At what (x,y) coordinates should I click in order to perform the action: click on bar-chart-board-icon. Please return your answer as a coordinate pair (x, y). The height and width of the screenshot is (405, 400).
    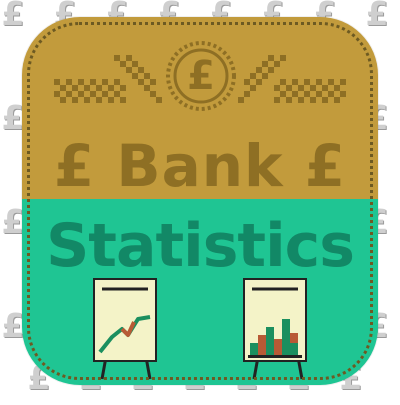
    Looking at the image, I should click on (275, 329).